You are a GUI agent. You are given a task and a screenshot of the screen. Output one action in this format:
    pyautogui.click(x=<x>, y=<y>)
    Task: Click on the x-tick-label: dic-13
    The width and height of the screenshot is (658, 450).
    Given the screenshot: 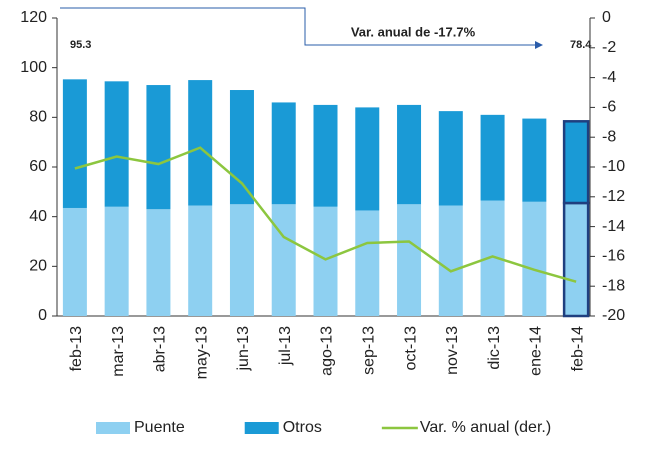 What is the action you would take?
    pyautogui.click(x=494, y=348)
    